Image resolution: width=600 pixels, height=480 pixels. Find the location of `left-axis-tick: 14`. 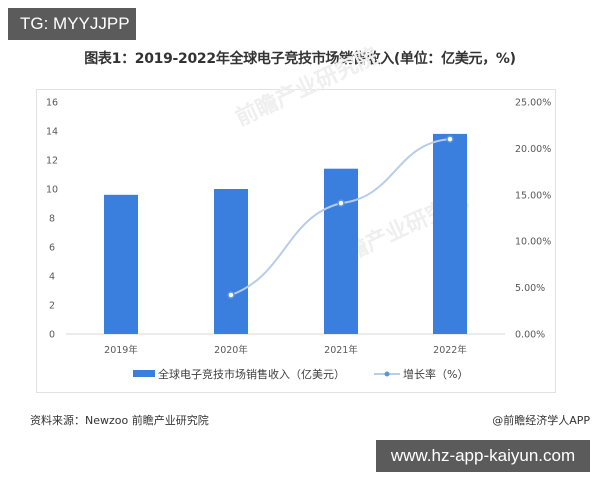

left-axis-tick: 14 is located at coordinates (52, 132).